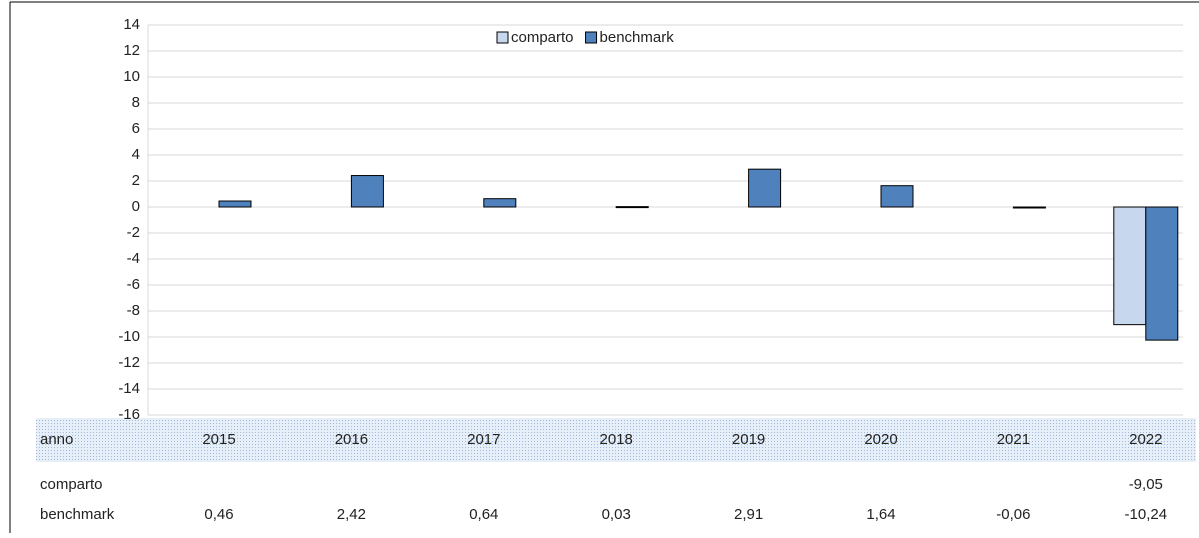 This screenshot has height=538, width=1199. What do you see at coordinates (218, 514) in the screenshot?
I see `table-value: 0,46` at bounding box center [218, 514].